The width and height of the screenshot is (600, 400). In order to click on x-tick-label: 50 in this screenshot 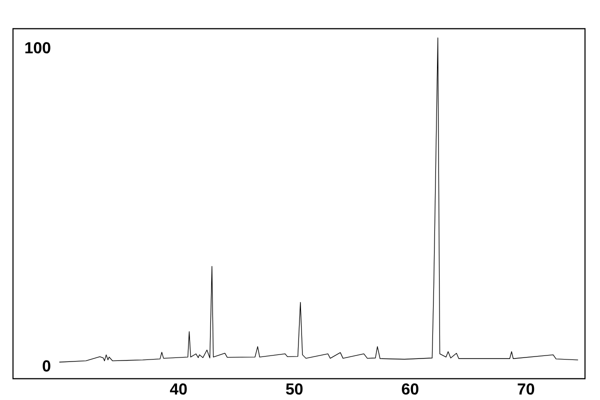, I will do `click(294, 389)`.